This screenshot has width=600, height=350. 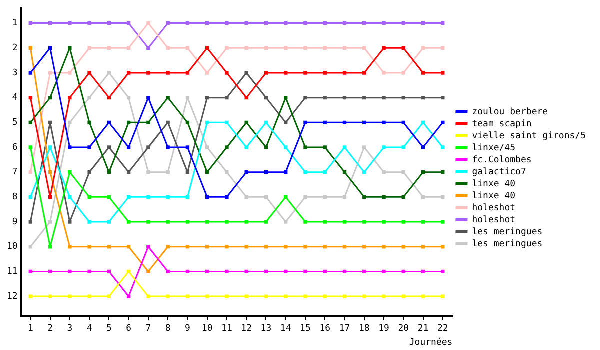 I want to click on x-axis-title: Journées, so click(x=431, y=342).